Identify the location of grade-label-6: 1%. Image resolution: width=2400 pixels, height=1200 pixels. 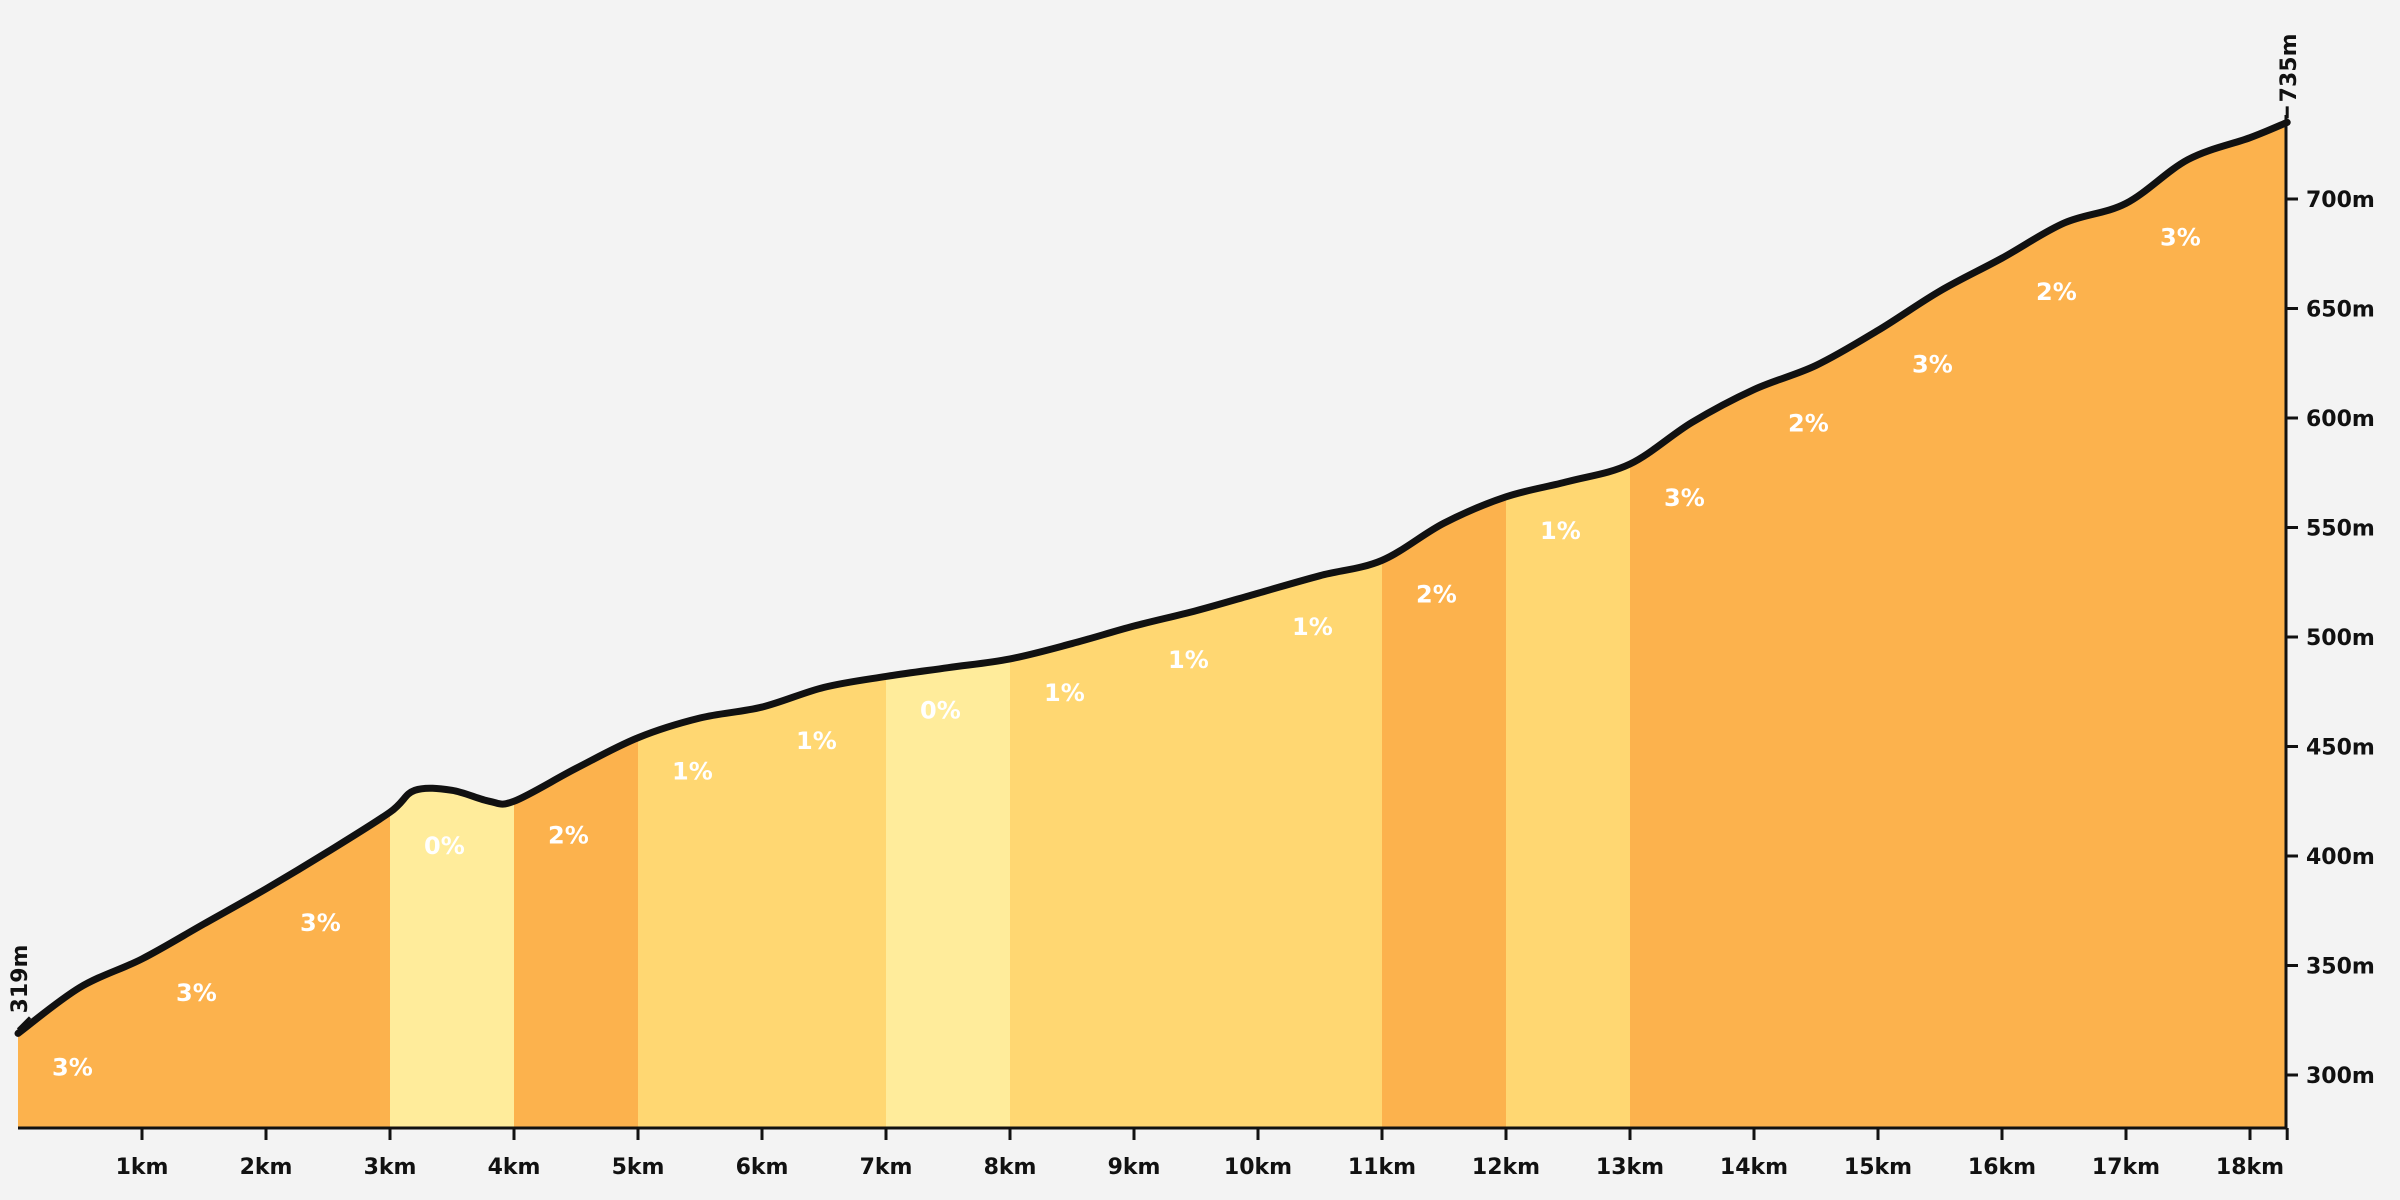
(692, 772).